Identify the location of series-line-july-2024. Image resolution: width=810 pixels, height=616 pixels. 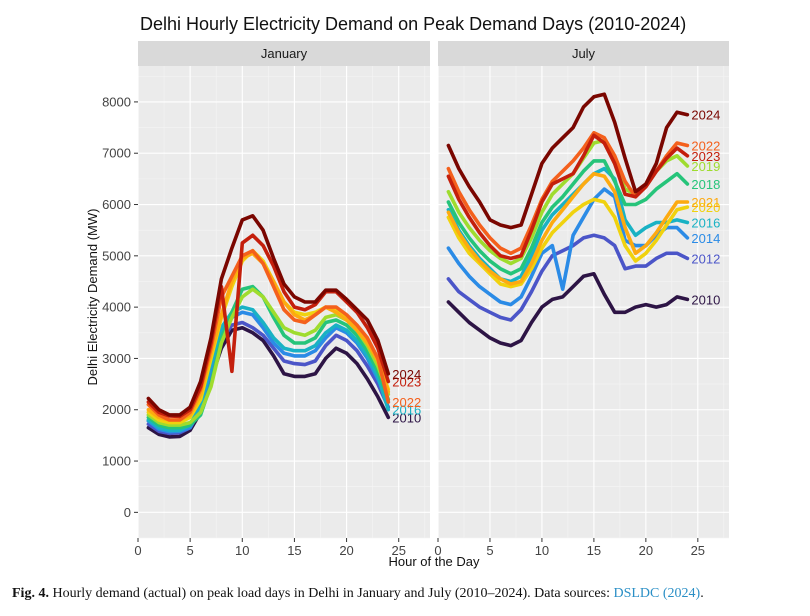
(568, 161).